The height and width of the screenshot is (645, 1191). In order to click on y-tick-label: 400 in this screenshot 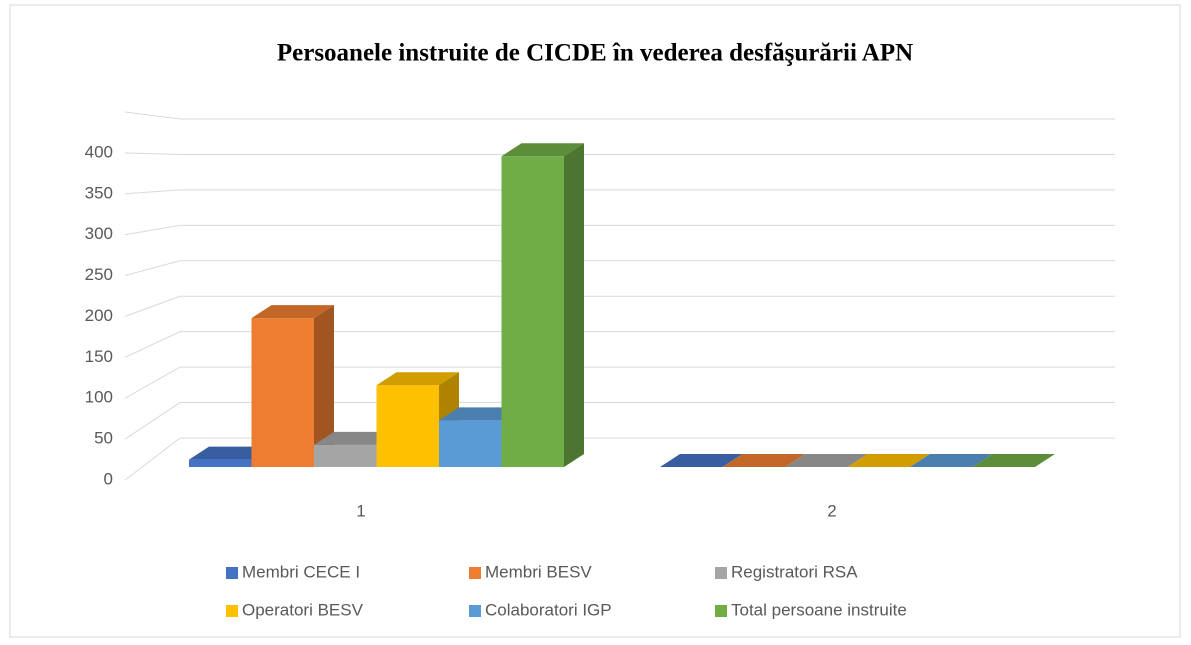, I will do `click(99, 151)`.